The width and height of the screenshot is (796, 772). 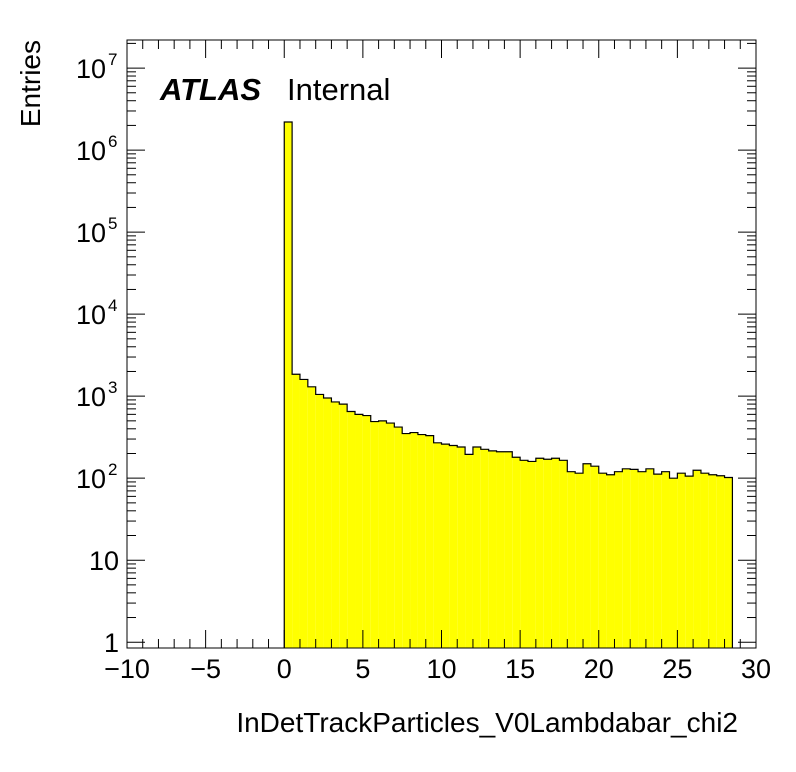 I want to click on y-tick-exponent: 7, so click(x=112, y=59).